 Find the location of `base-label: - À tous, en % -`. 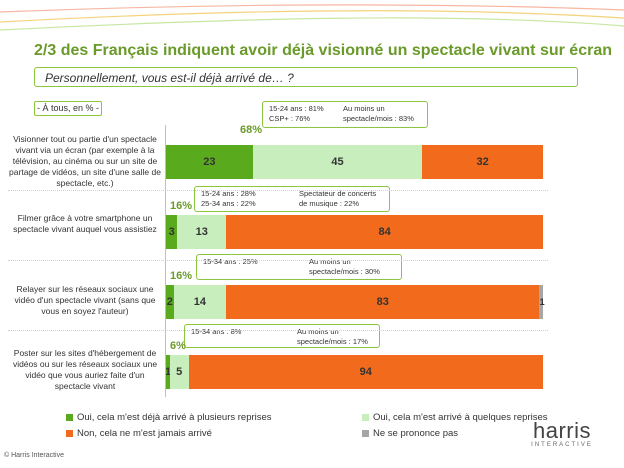

base-label: - À tous, en % - is located at coordinates (68, 108).